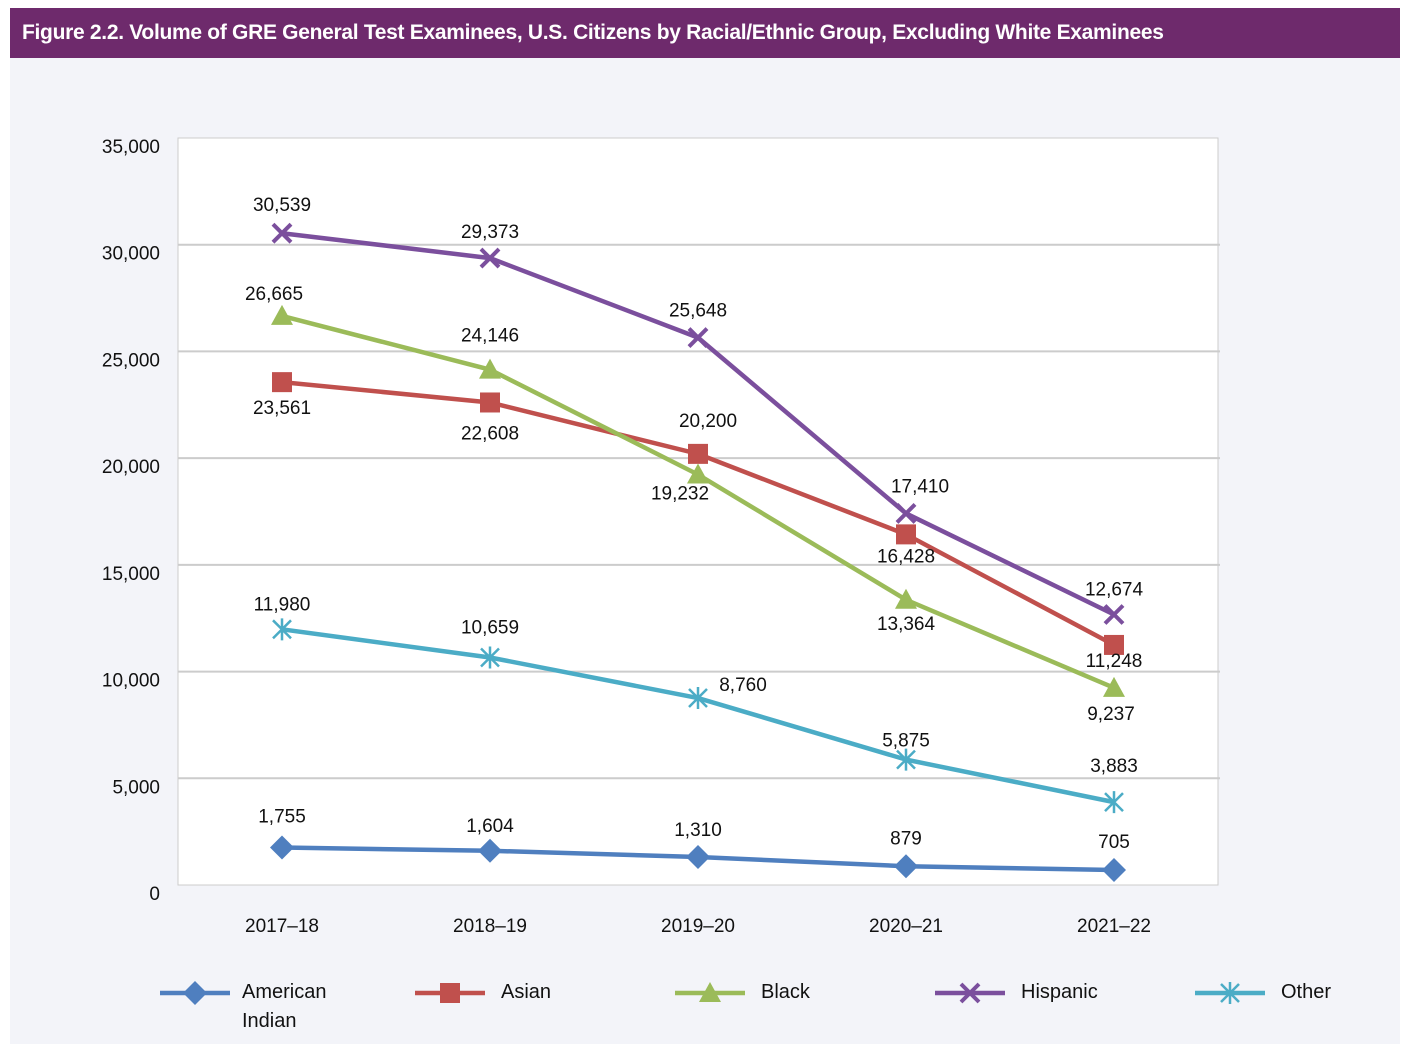  Describe the element at coordinates (274, 294) in the screenshot. I see `data-label: 26,665` at that location.